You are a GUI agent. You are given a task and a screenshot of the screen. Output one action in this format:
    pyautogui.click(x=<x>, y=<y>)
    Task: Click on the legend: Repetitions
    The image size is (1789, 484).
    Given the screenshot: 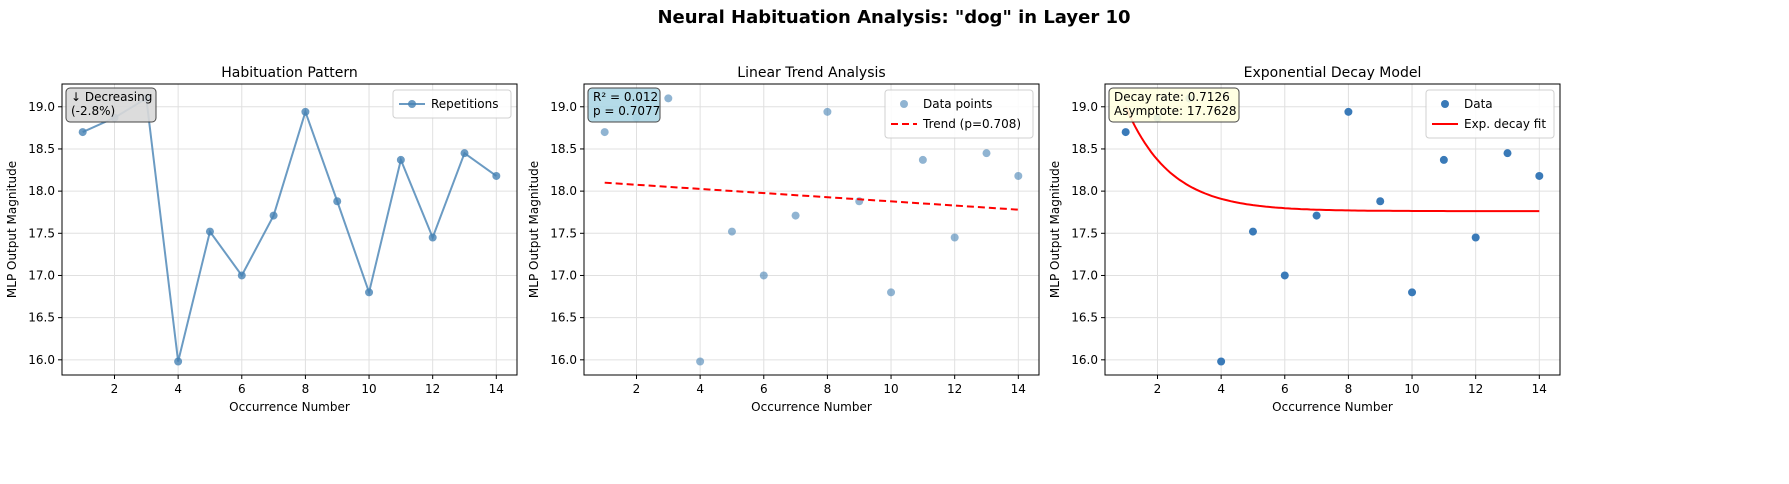 What is the action you would take?
    pyautogui.click(x=452, y=104)
    